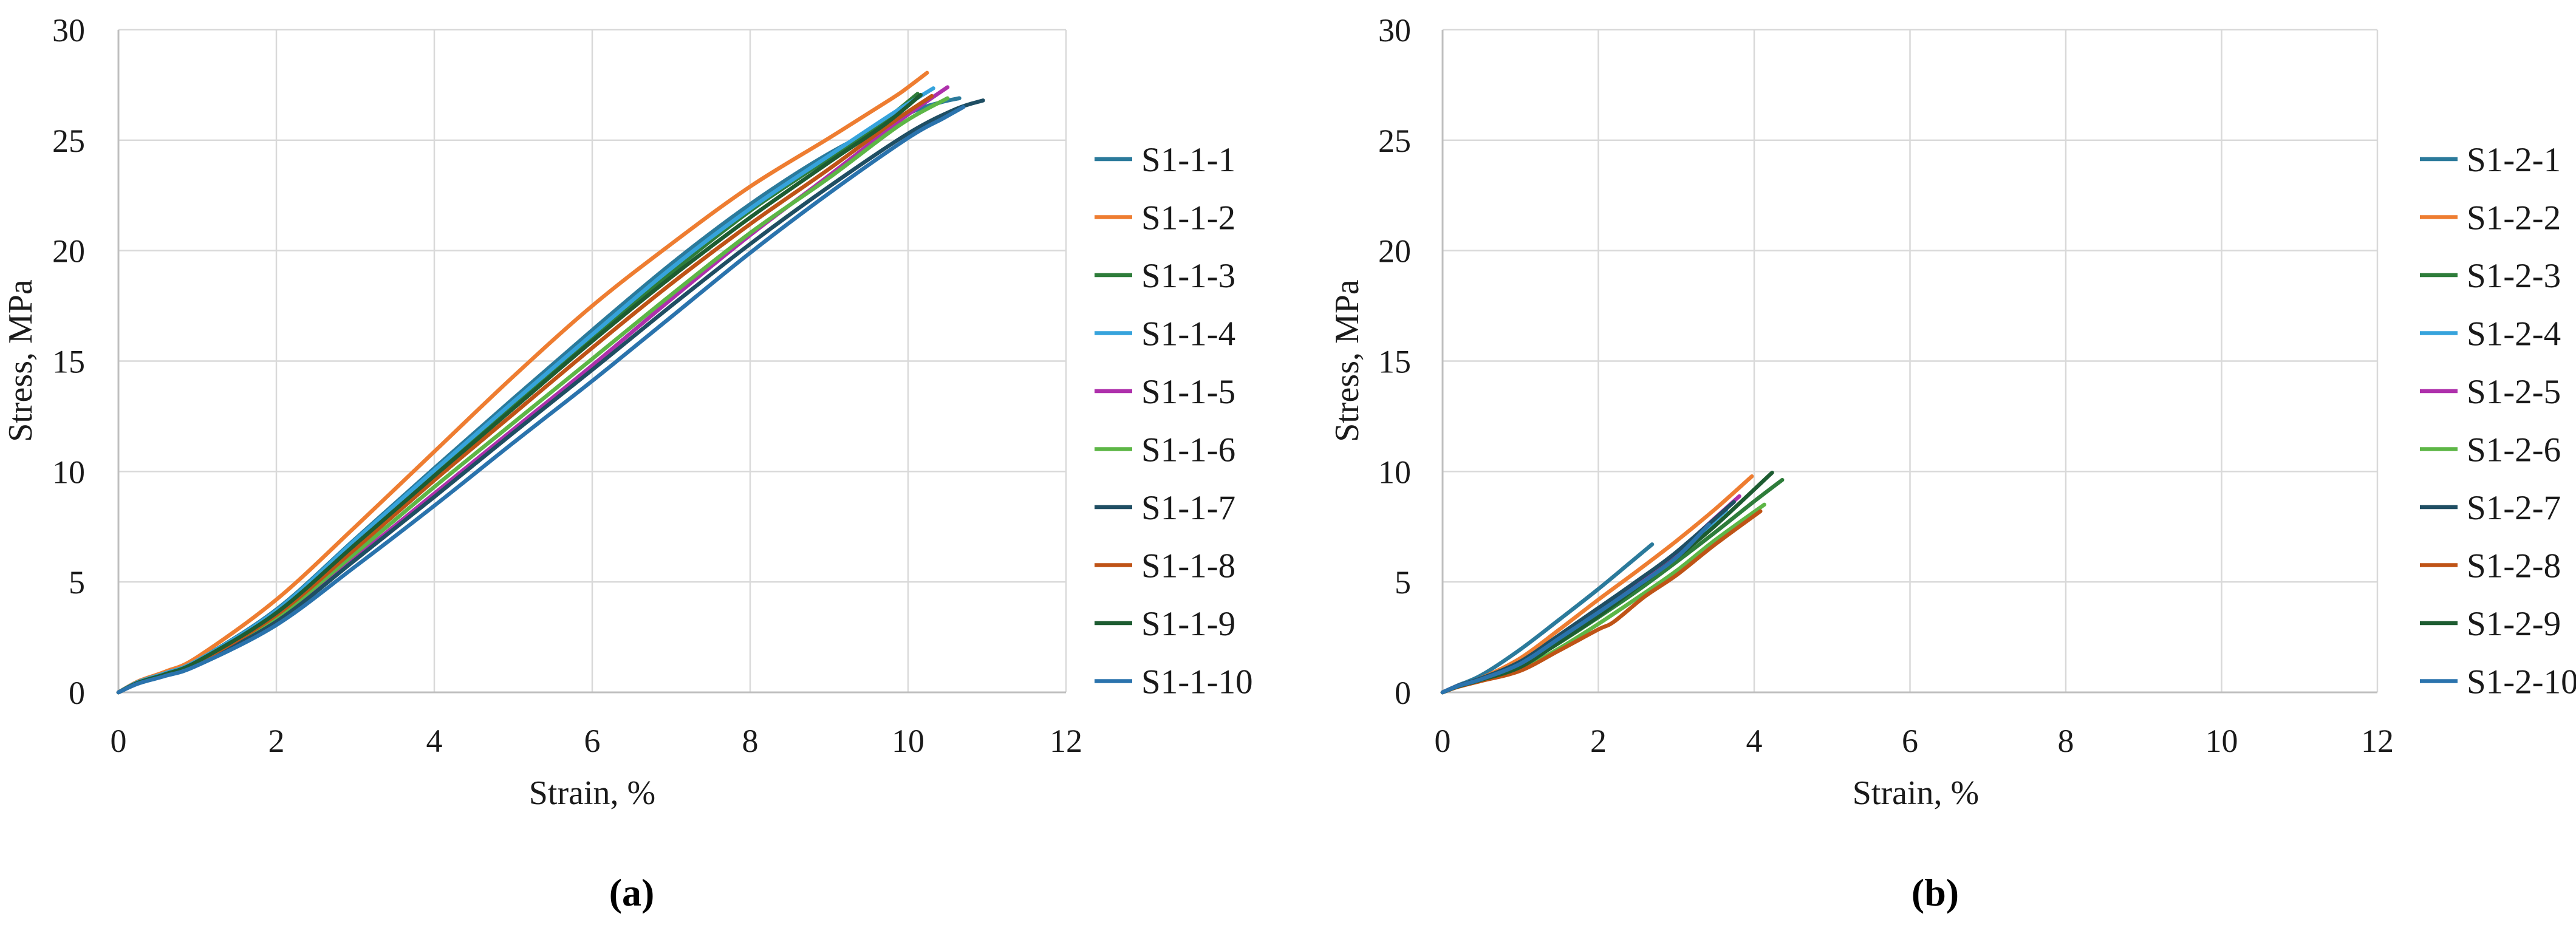 Image resolution: width=2576 pixels, height=928 pixels. What do you see at coordinates (20, 360) in the screenshot?
I see `chart-a-y-axis-title: Stress, MPa` at bounding box center [20, 360].